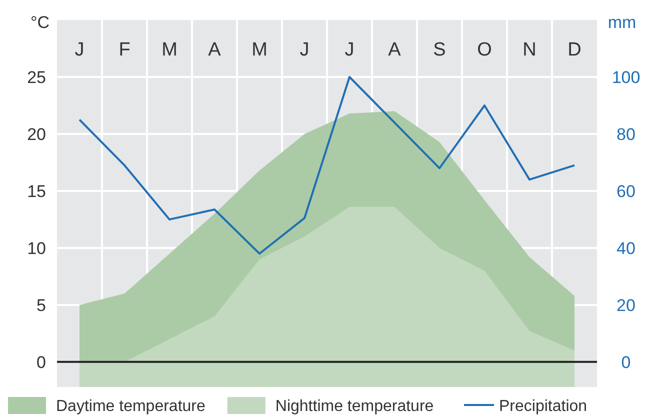  I want to click on y2-tick-label: 40, so click(626, 248).